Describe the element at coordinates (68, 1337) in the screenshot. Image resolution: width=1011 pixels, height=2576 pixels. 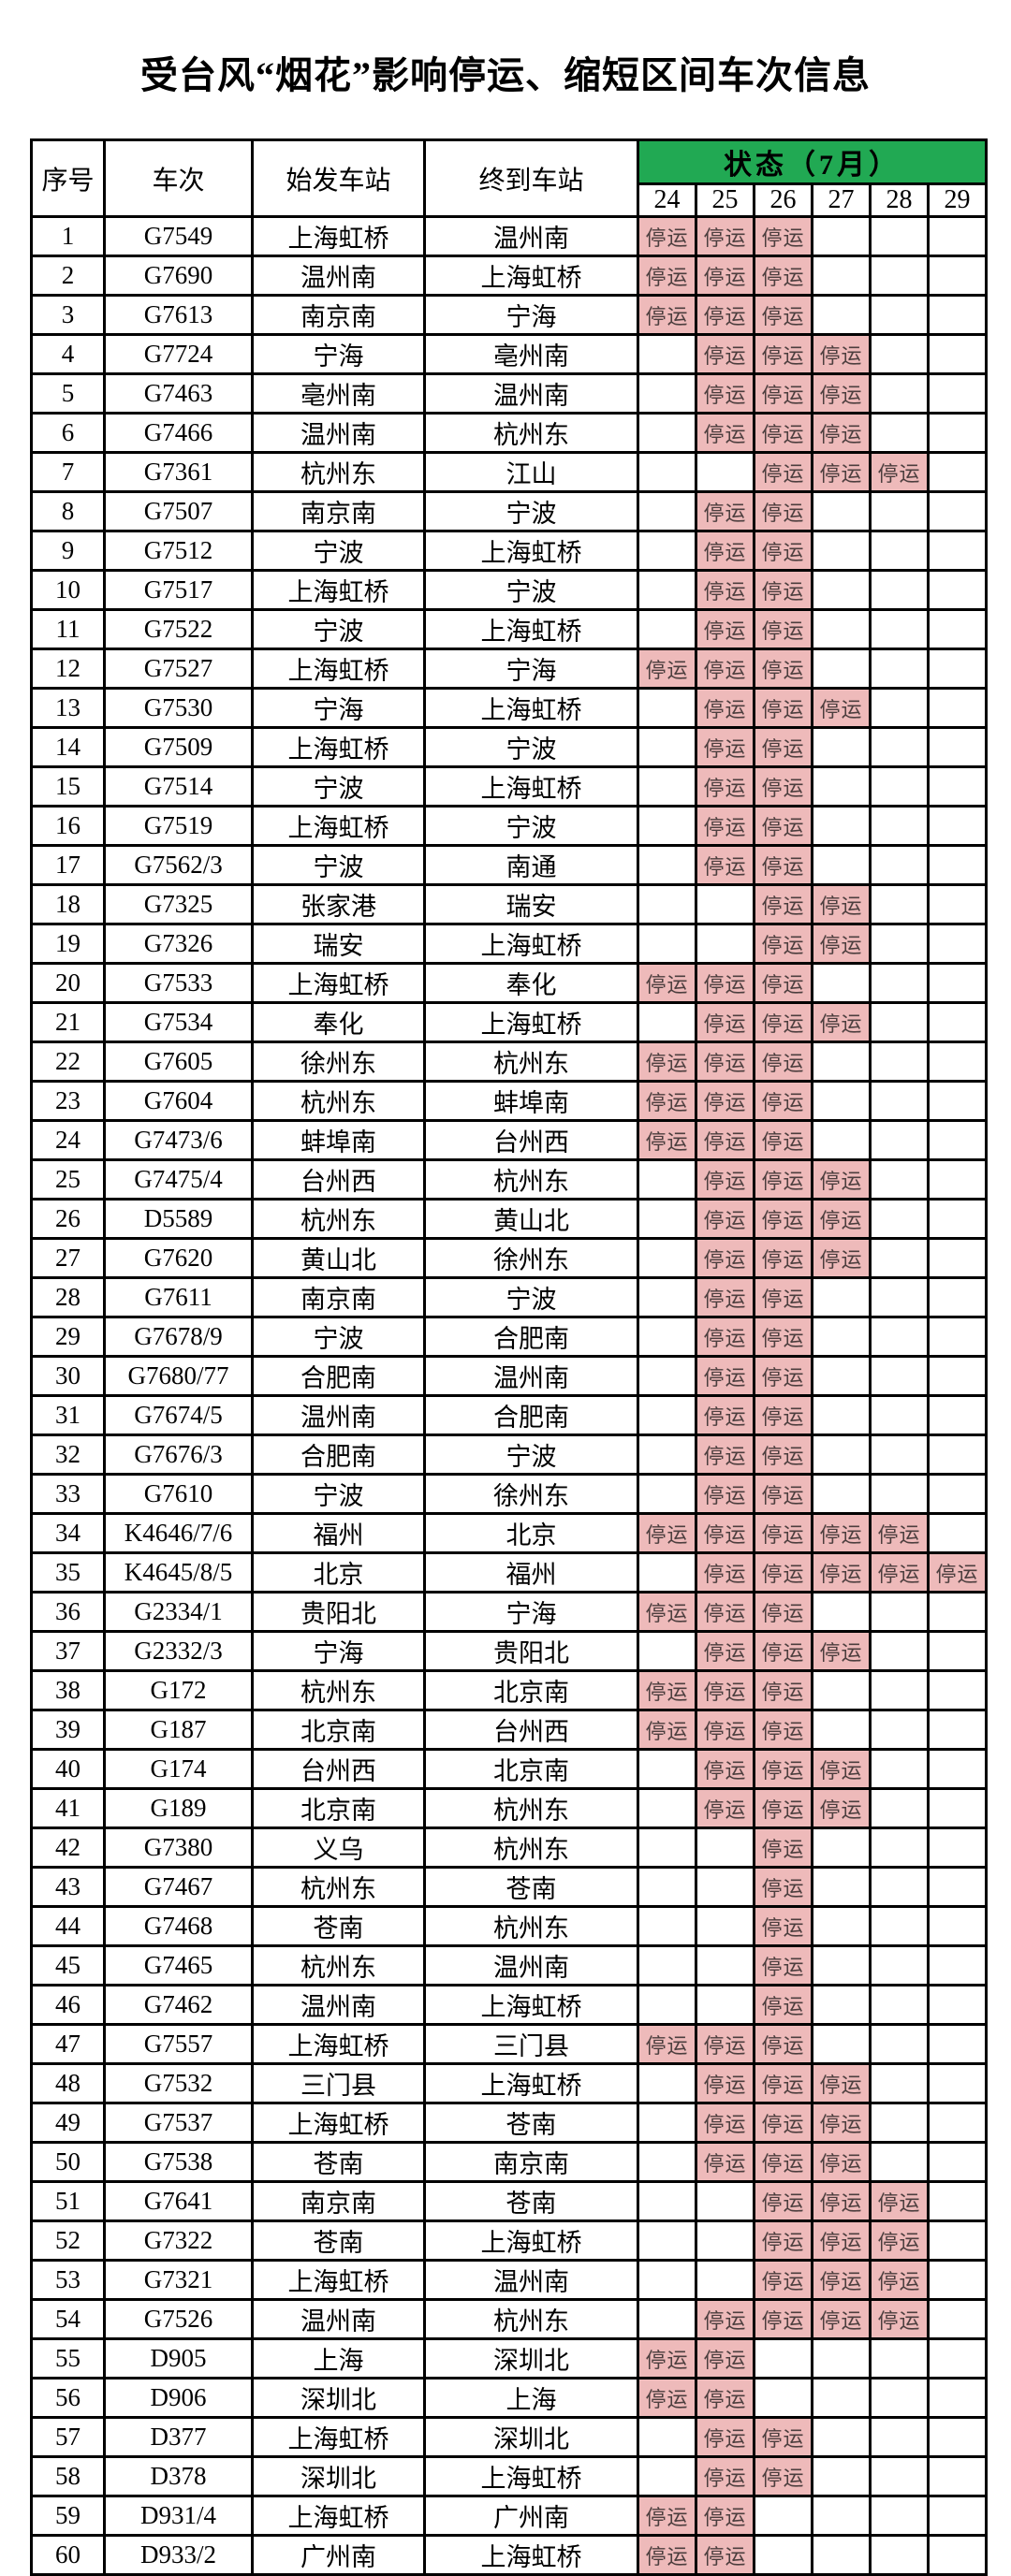
I see `row-number: 29` at that location.